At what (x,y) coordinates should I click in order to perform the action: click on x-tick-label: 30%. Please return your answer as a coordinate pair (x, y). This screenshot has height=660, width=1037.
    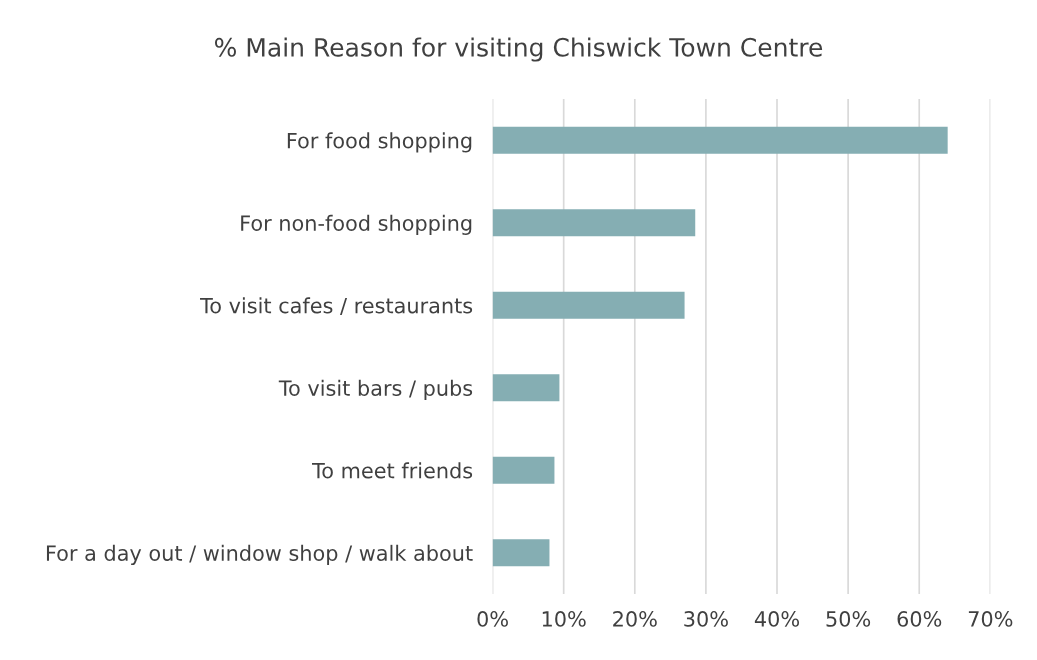
    Looking at the image, I should click on (706, 619).